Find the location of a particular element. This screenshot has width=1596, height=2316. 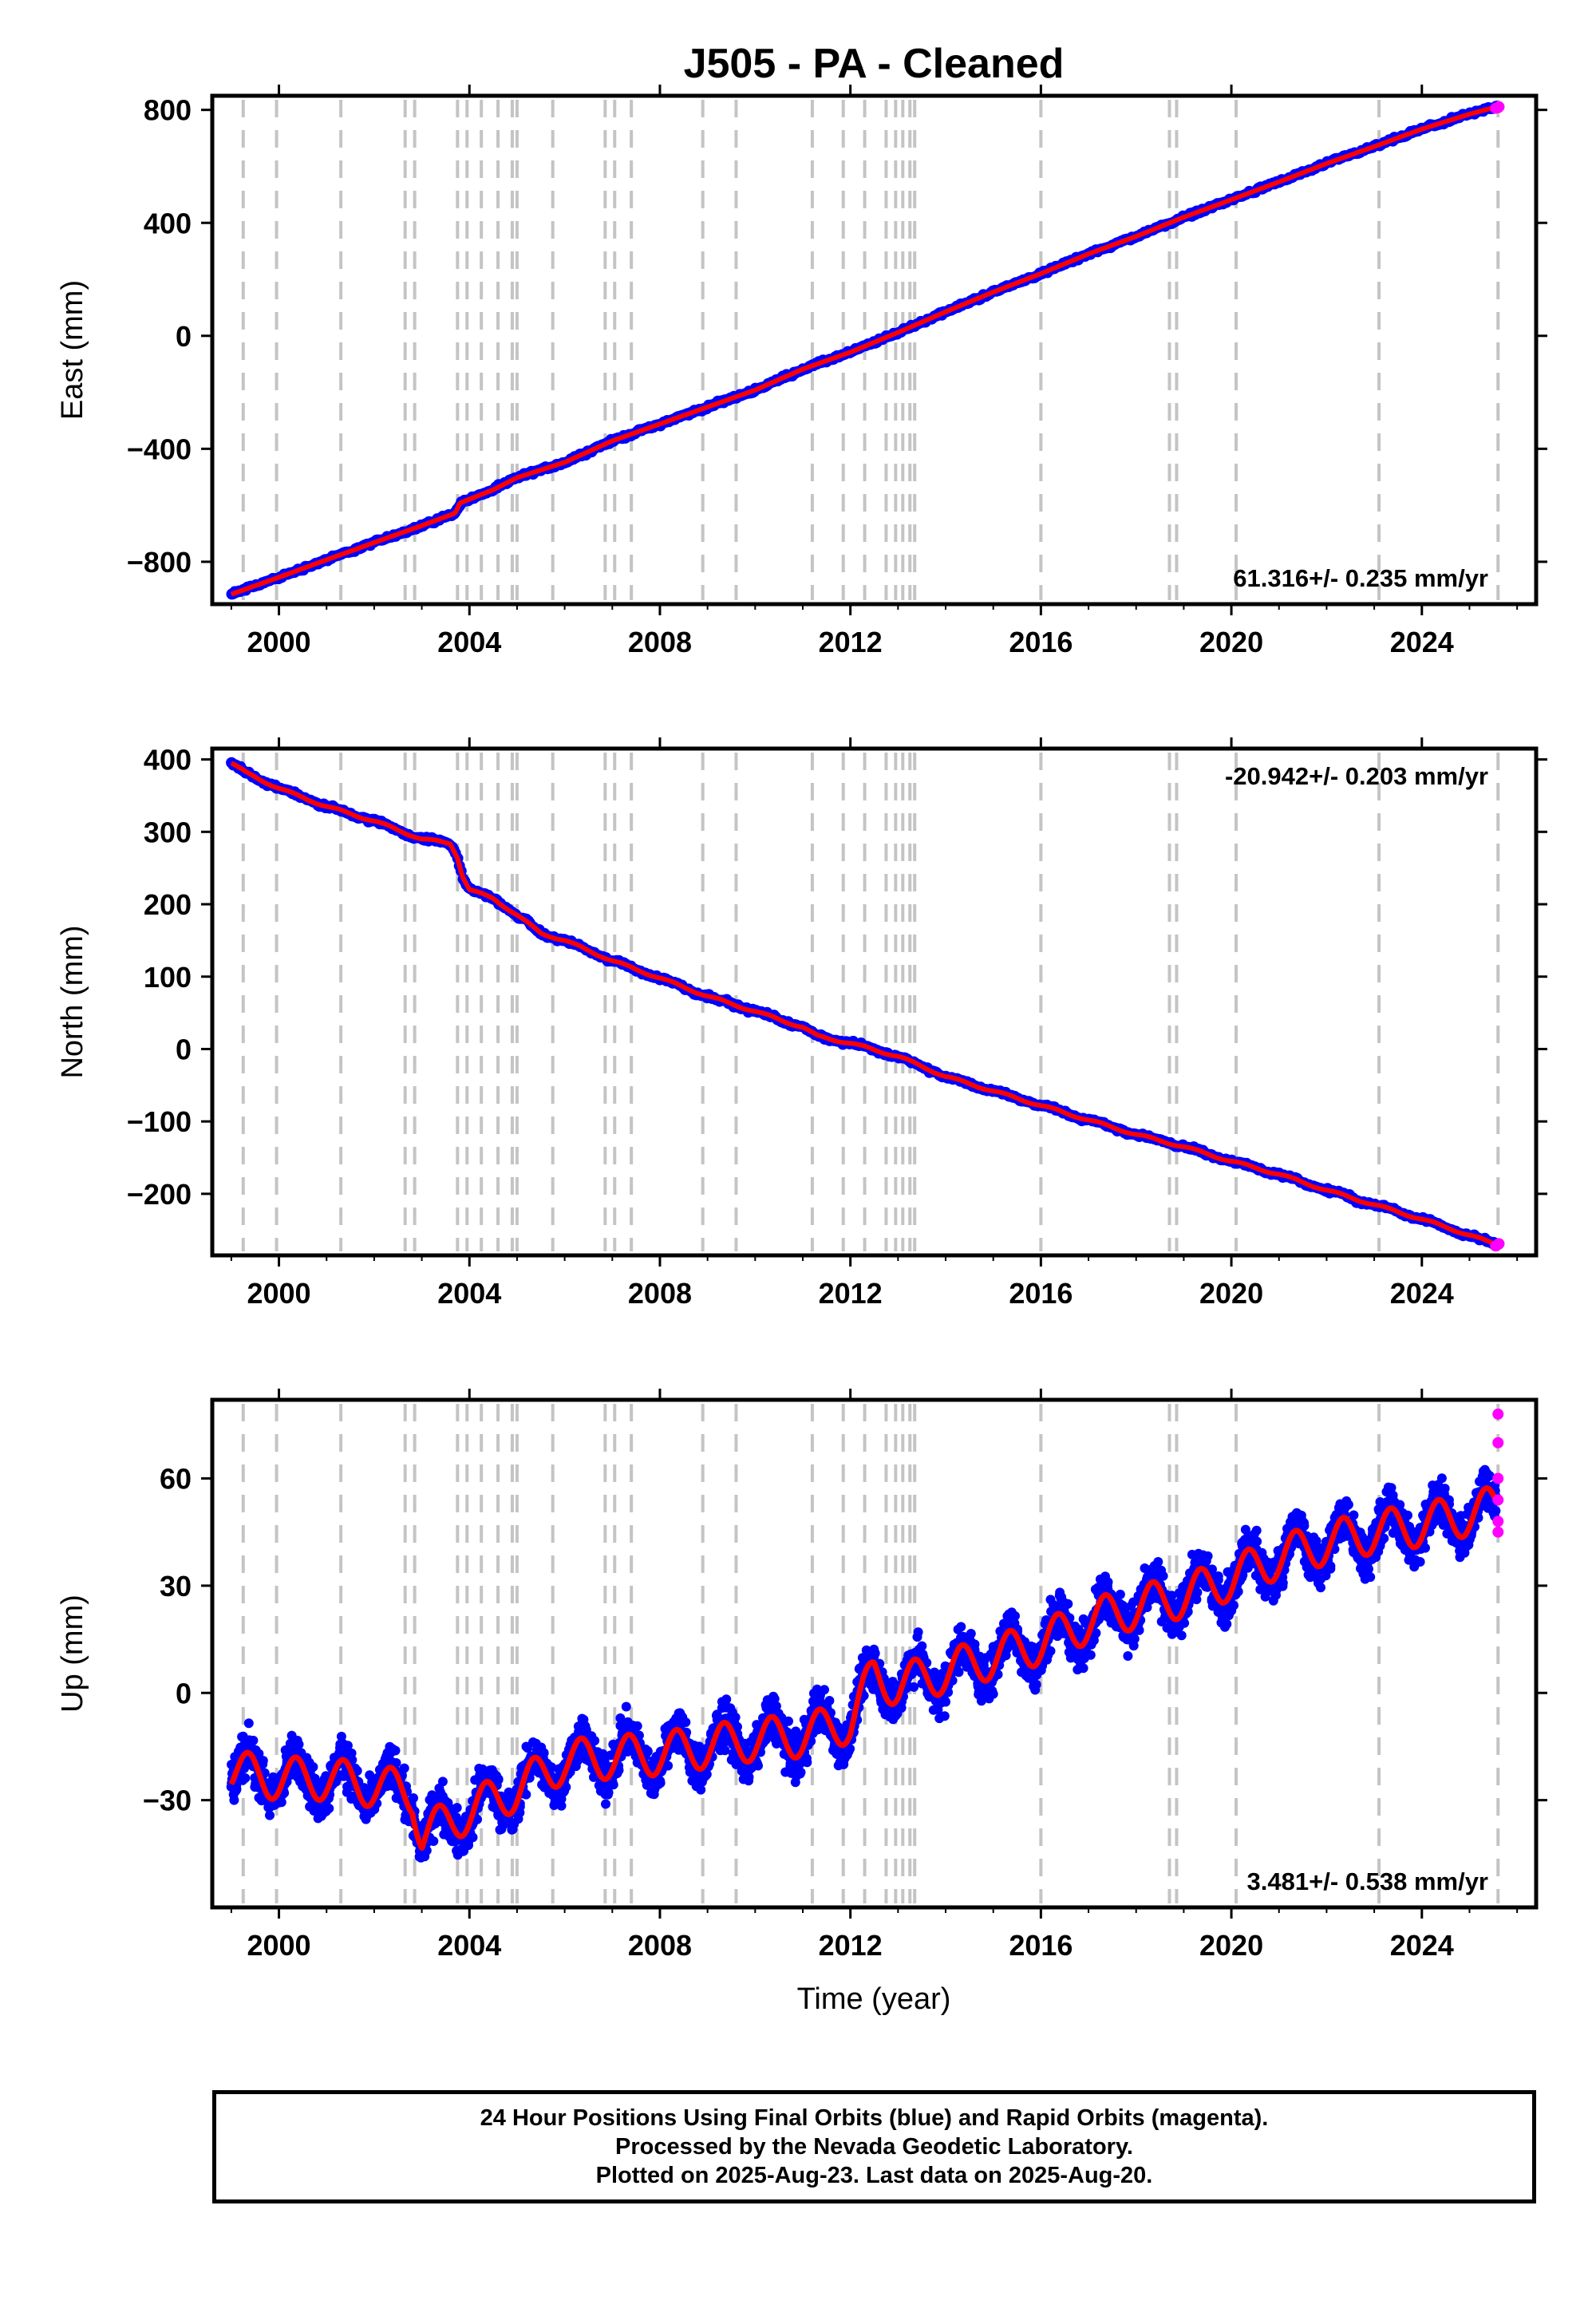

y-tick-label: −800 is located at coordinates (159, 562).